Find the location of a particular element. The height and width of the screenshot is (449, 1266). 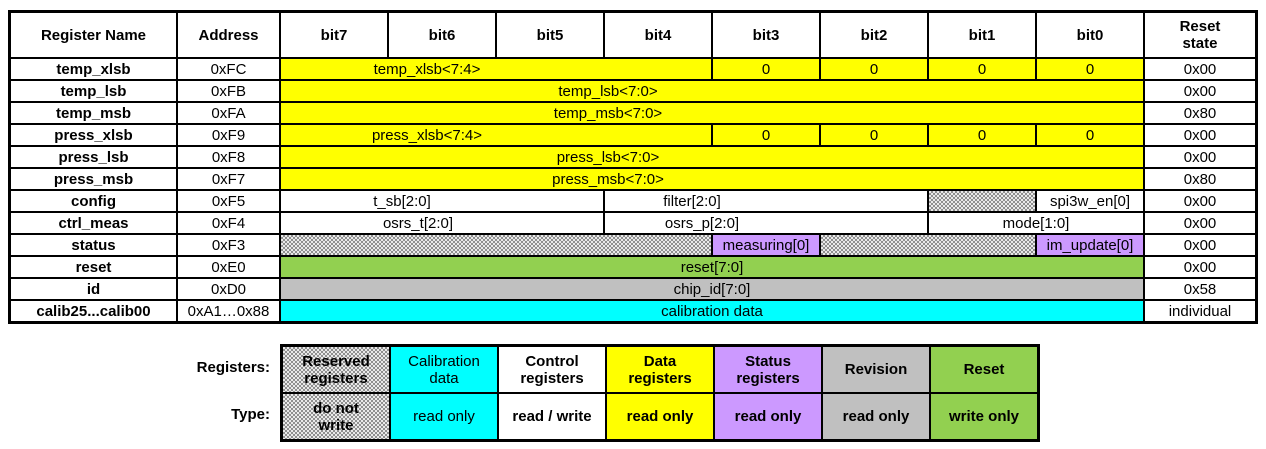

register-address: 0xF7 is located at coordinates (228, 179).